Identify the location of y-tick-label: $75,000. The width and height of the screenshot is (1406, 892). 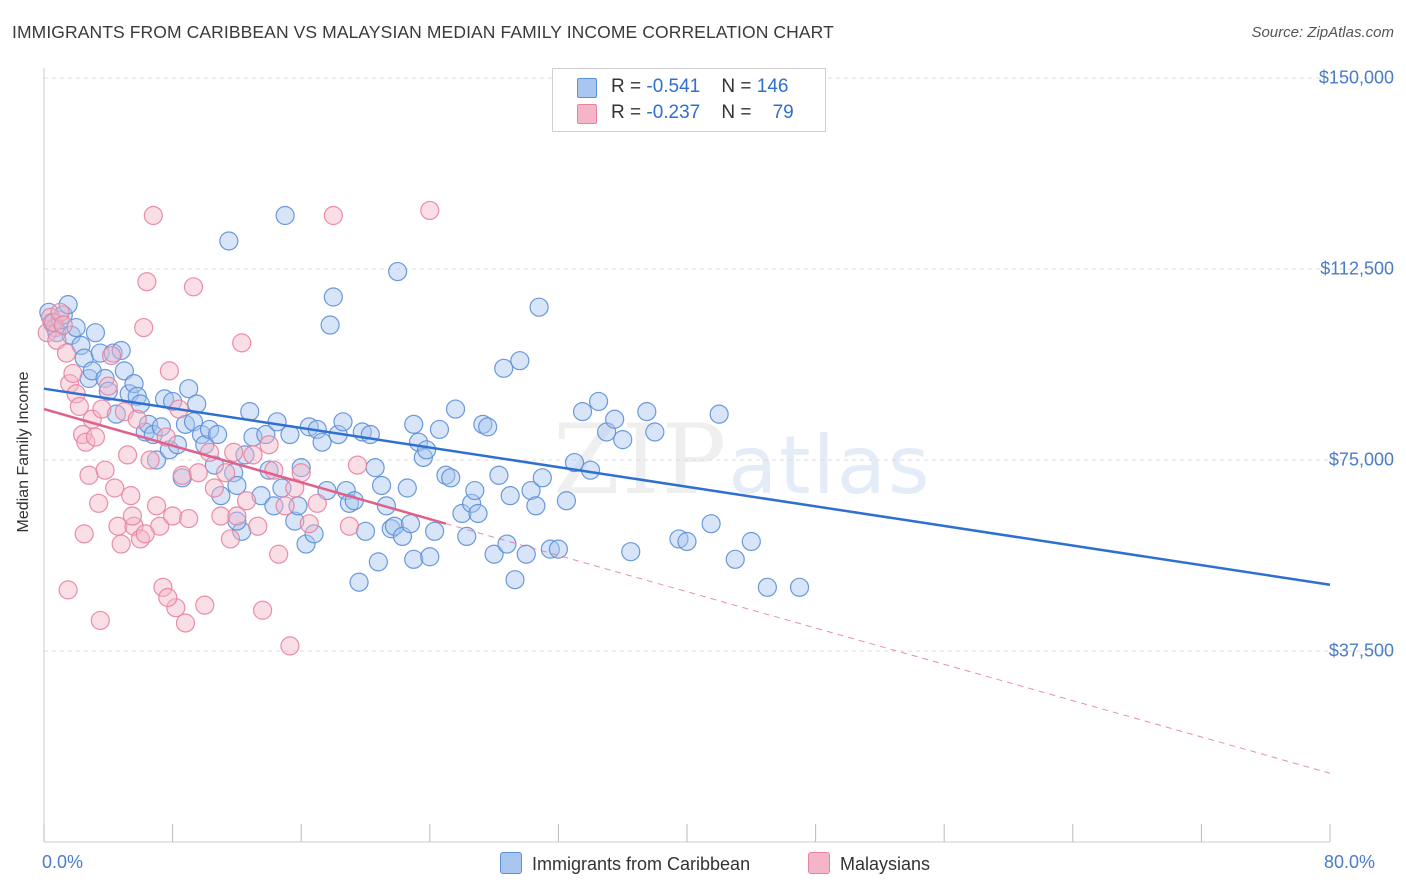
(1361, 459).